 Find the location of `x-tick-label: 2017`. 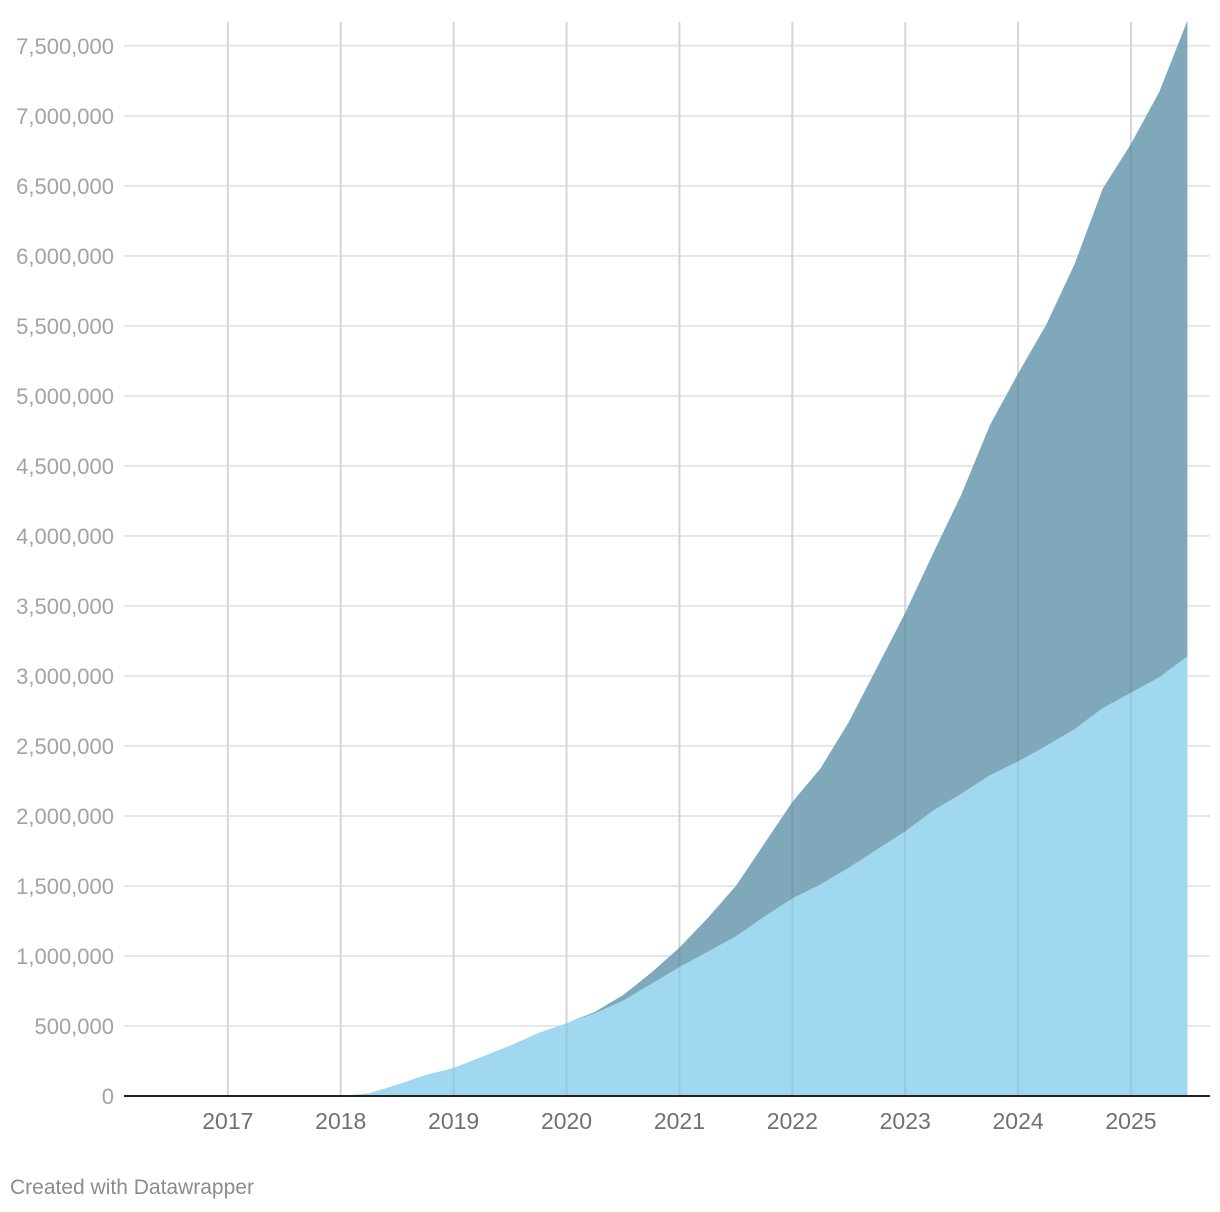

x-tick-label: 2017 is located at coordinates (227, 1121).